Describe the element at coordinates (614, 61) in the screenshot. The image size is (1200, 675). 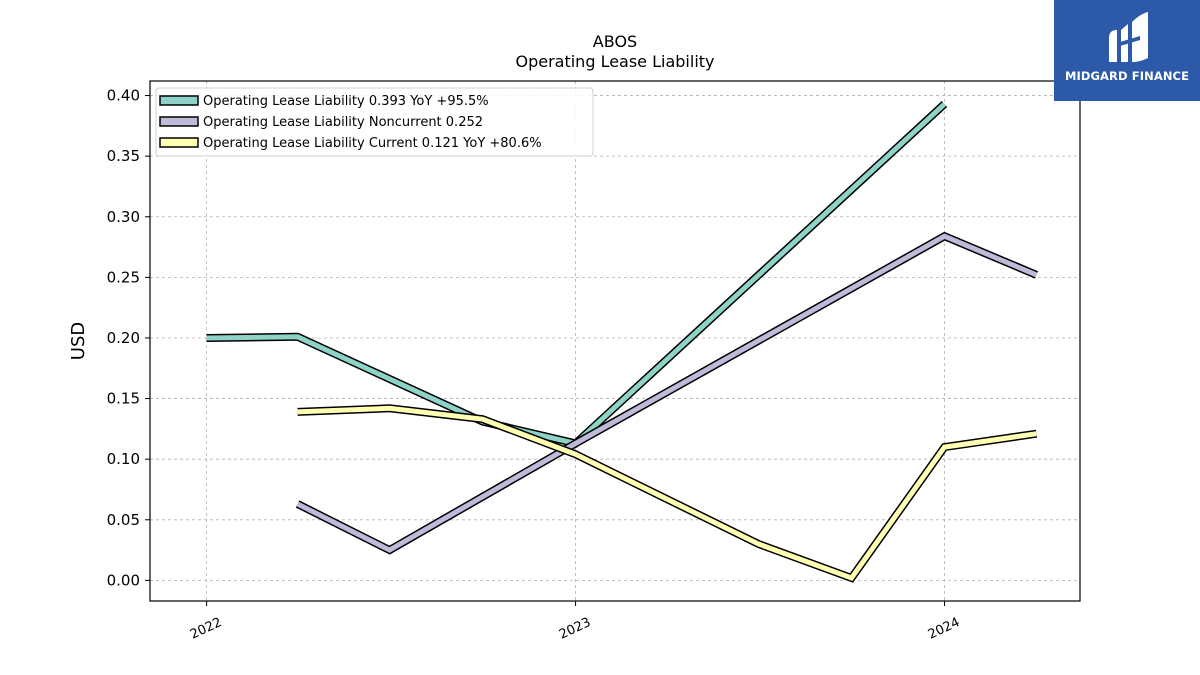
I see `chart-subtitle: Operating Lease Liability` at that location.